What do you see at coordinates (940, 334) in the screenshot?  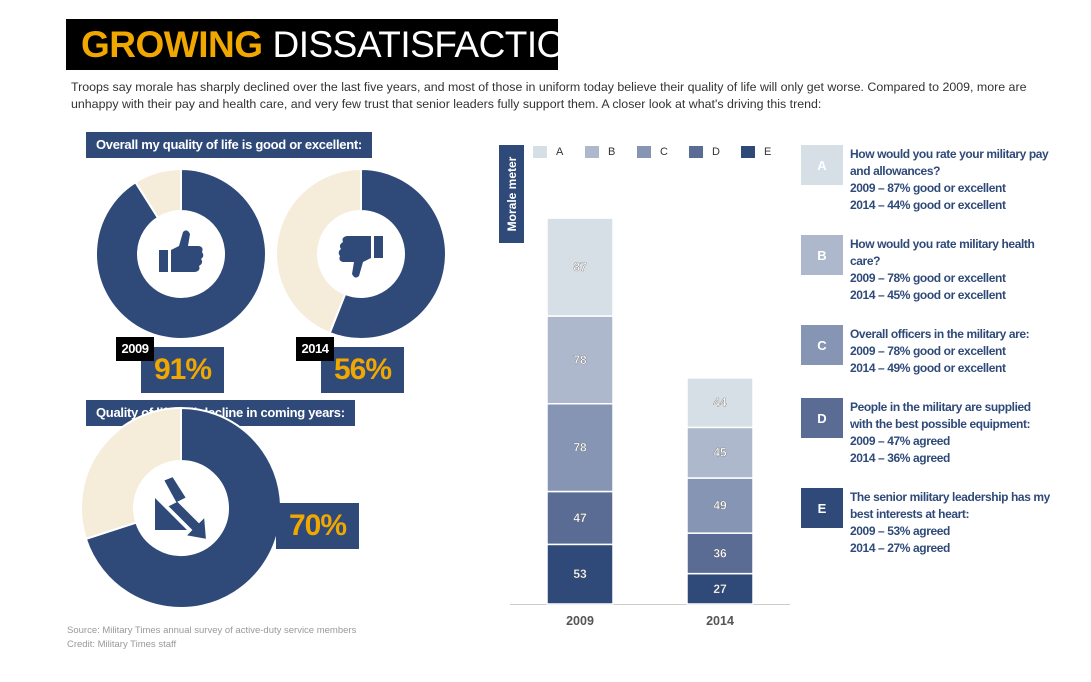 I see `legend-line: Overall officers in the military are:` at bounding box center [940, 334].